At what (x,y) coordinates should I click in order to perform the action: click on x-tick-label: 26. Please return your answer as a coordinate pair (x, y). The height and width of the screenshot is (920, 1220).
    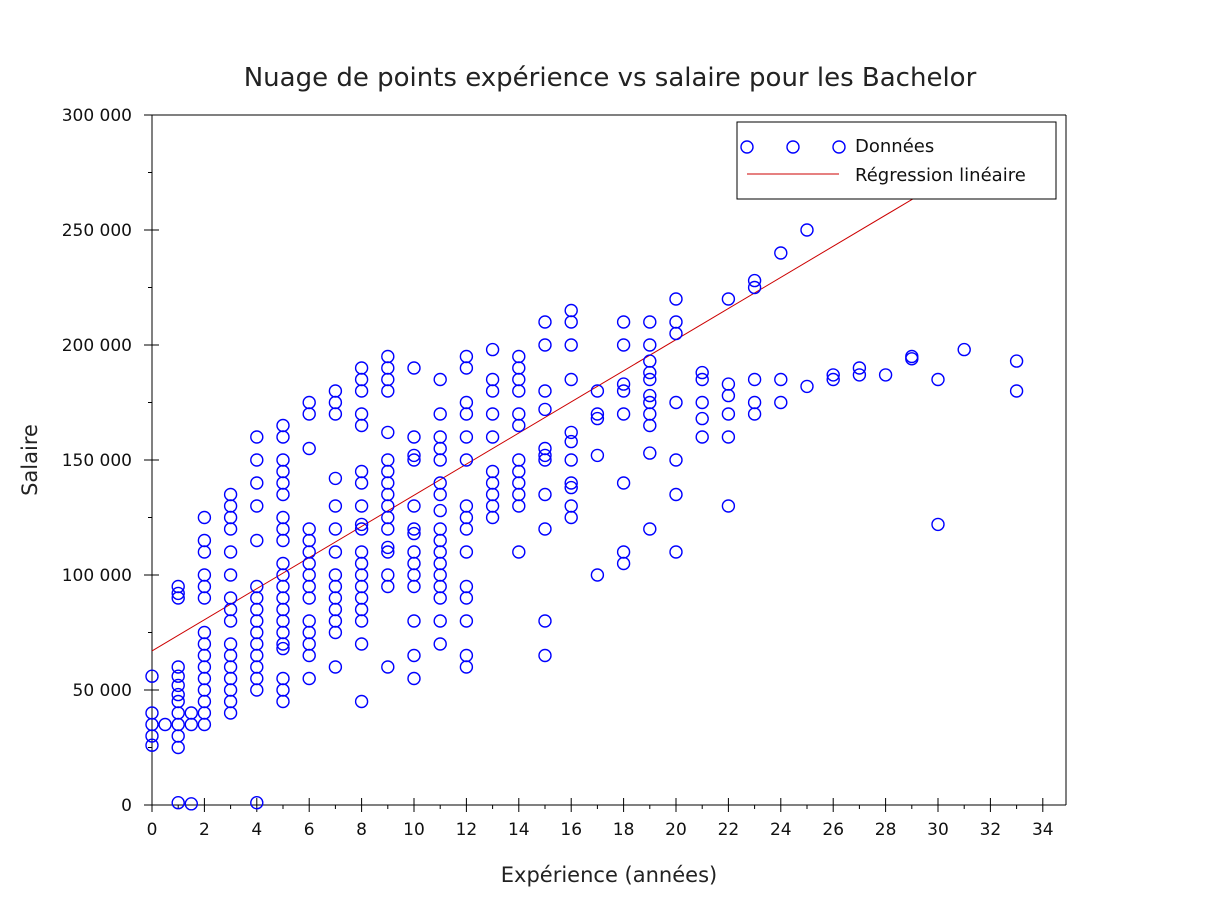
    Looking at the image, I should click on (833, 830).